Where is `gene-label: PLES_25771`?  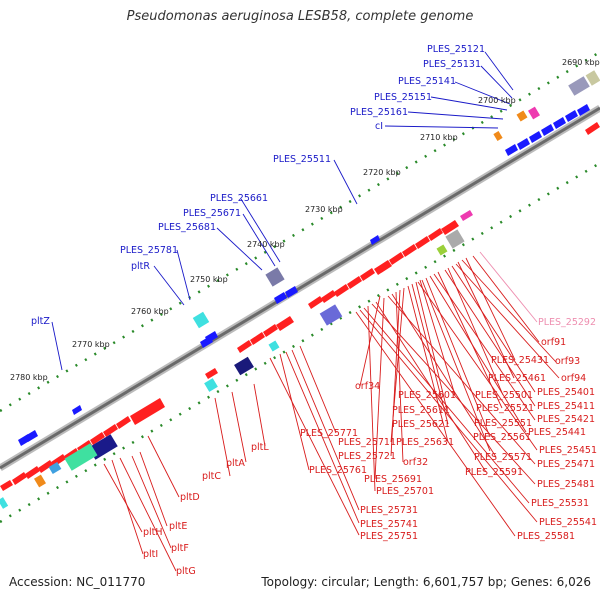
gene-label: PLES_25771 is located at coordinates (329, 433).